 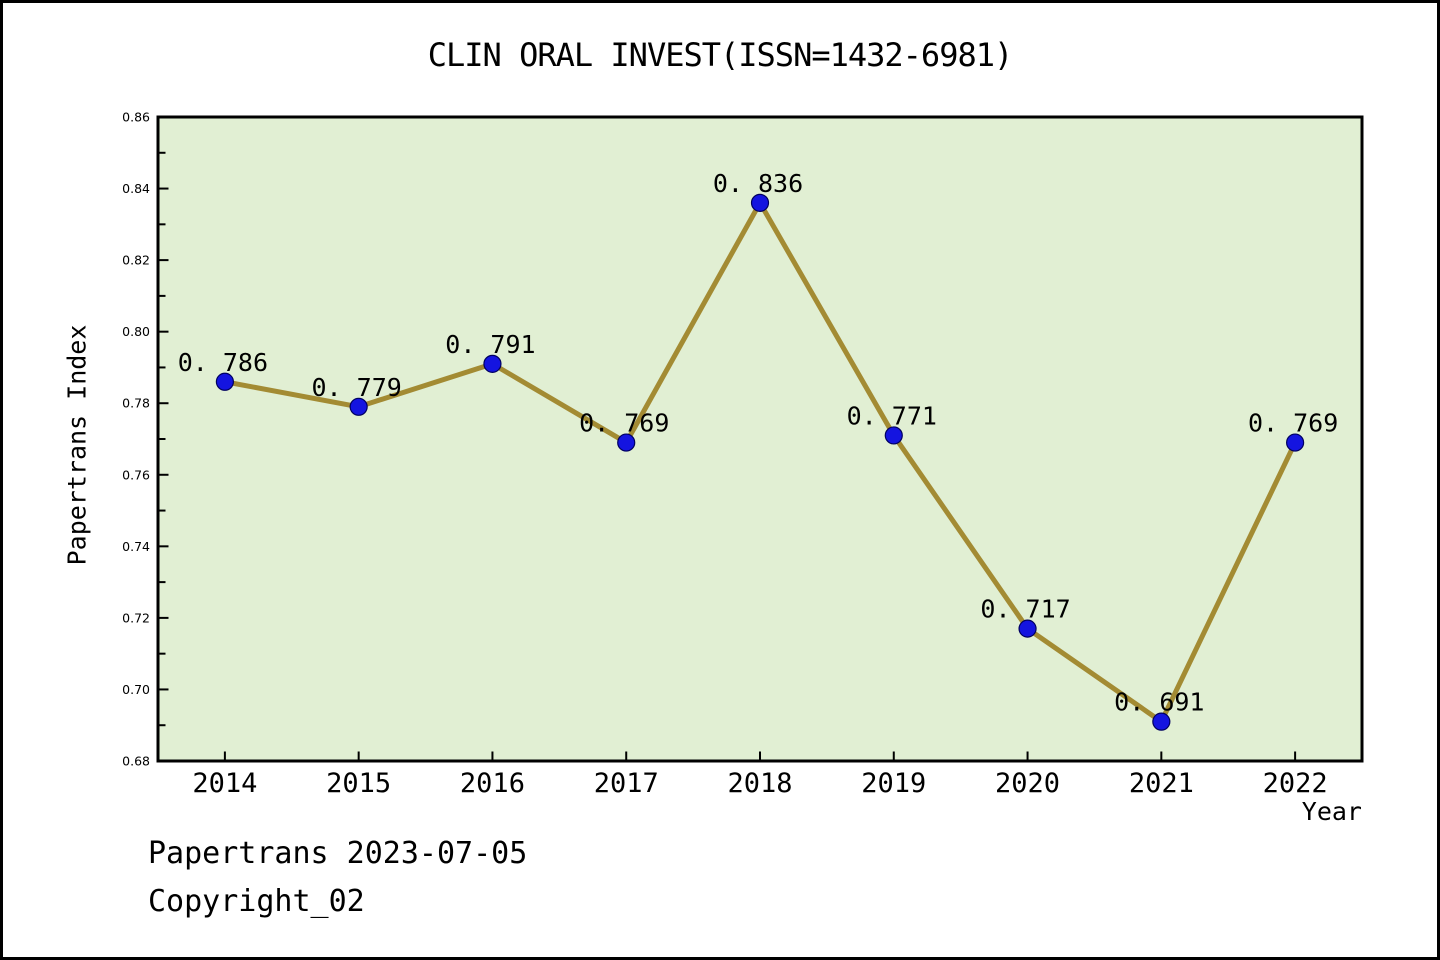 What do you see at coordinates (338, 853) in the screenshot?
I see `footer-source-date: Papertrans 2023-07-05` at bounding box center [338, 853].